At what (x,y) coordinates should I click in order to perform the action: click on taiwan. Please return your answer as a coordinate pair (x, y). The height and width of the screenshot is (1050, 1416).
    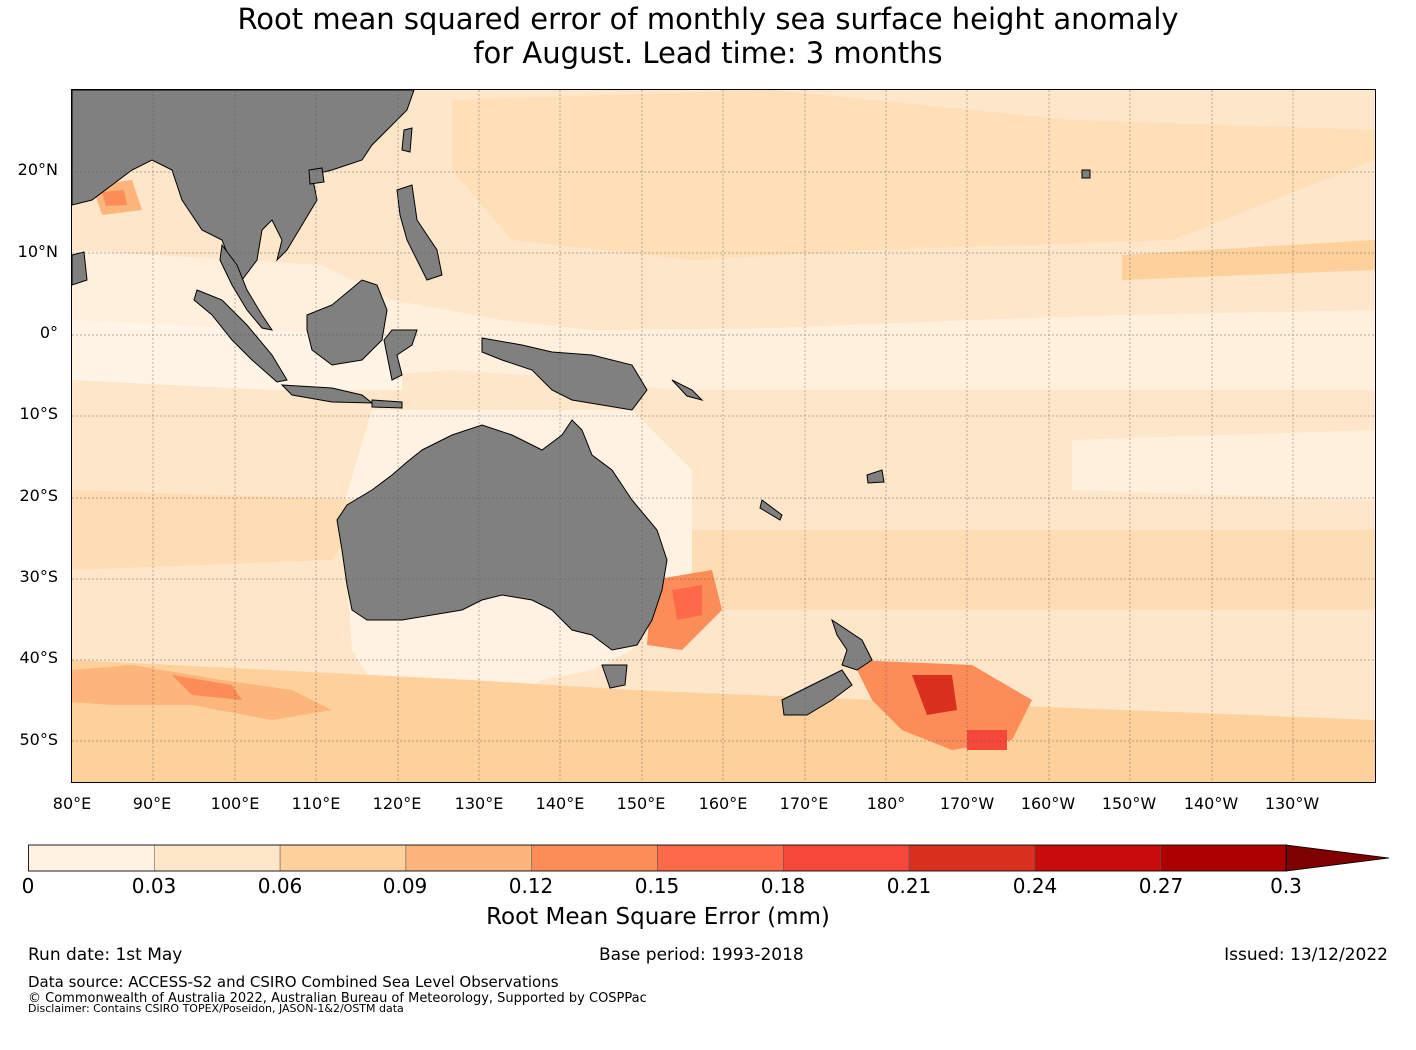
    Looking at the image, I should click on (407, 140).